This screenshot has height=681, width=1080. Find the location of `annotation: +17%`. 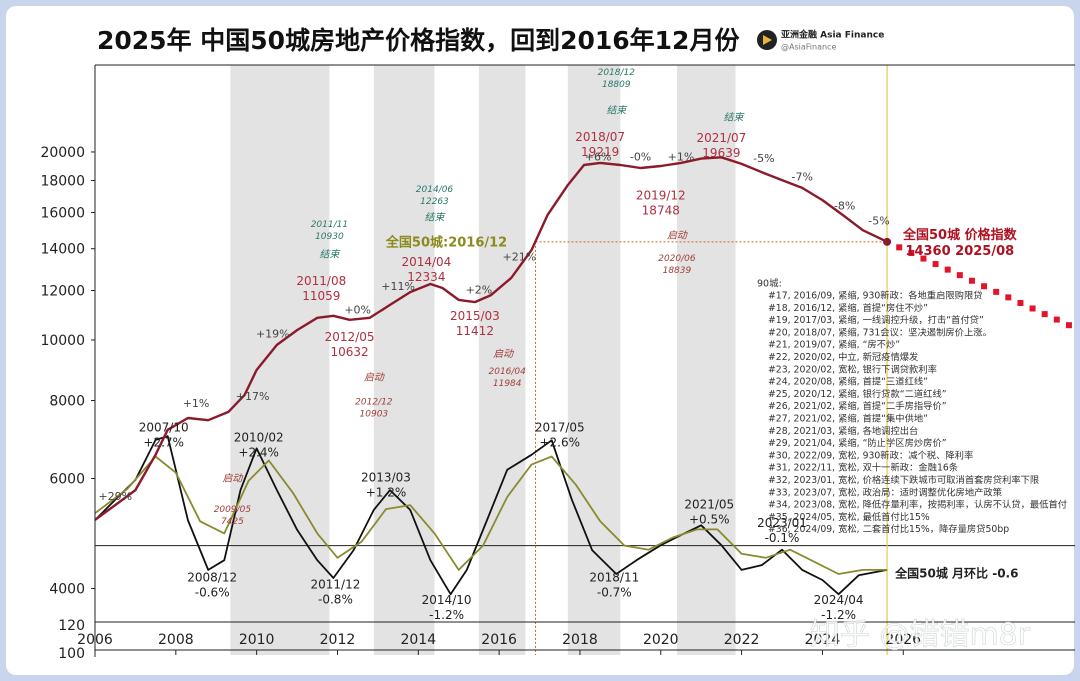

annotation: +17% is located at coordinates (253, 396).